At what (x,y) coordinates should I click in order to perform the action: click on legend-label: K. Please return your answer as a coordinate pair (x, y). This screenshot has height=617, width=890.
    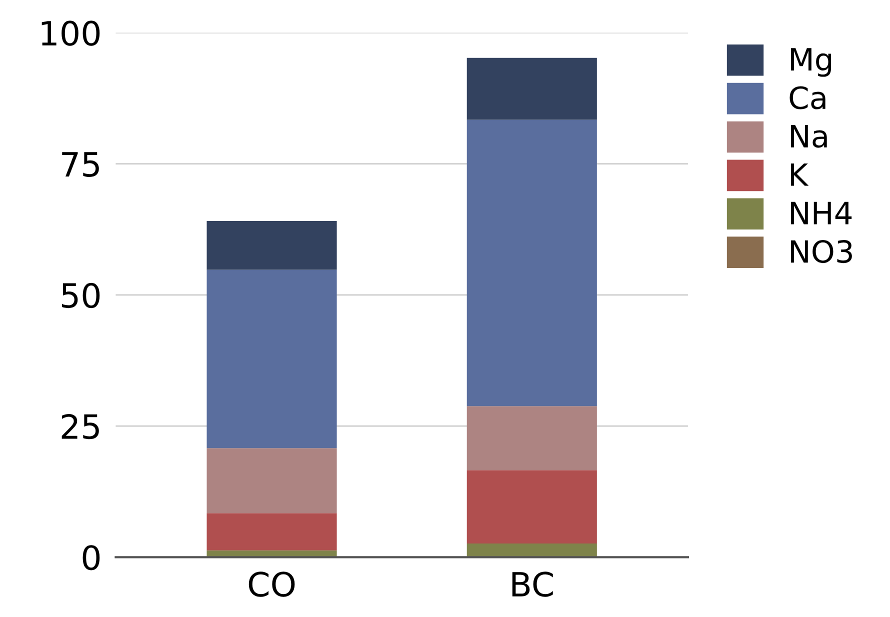
    Looking at the image, I should click on (800, 174).